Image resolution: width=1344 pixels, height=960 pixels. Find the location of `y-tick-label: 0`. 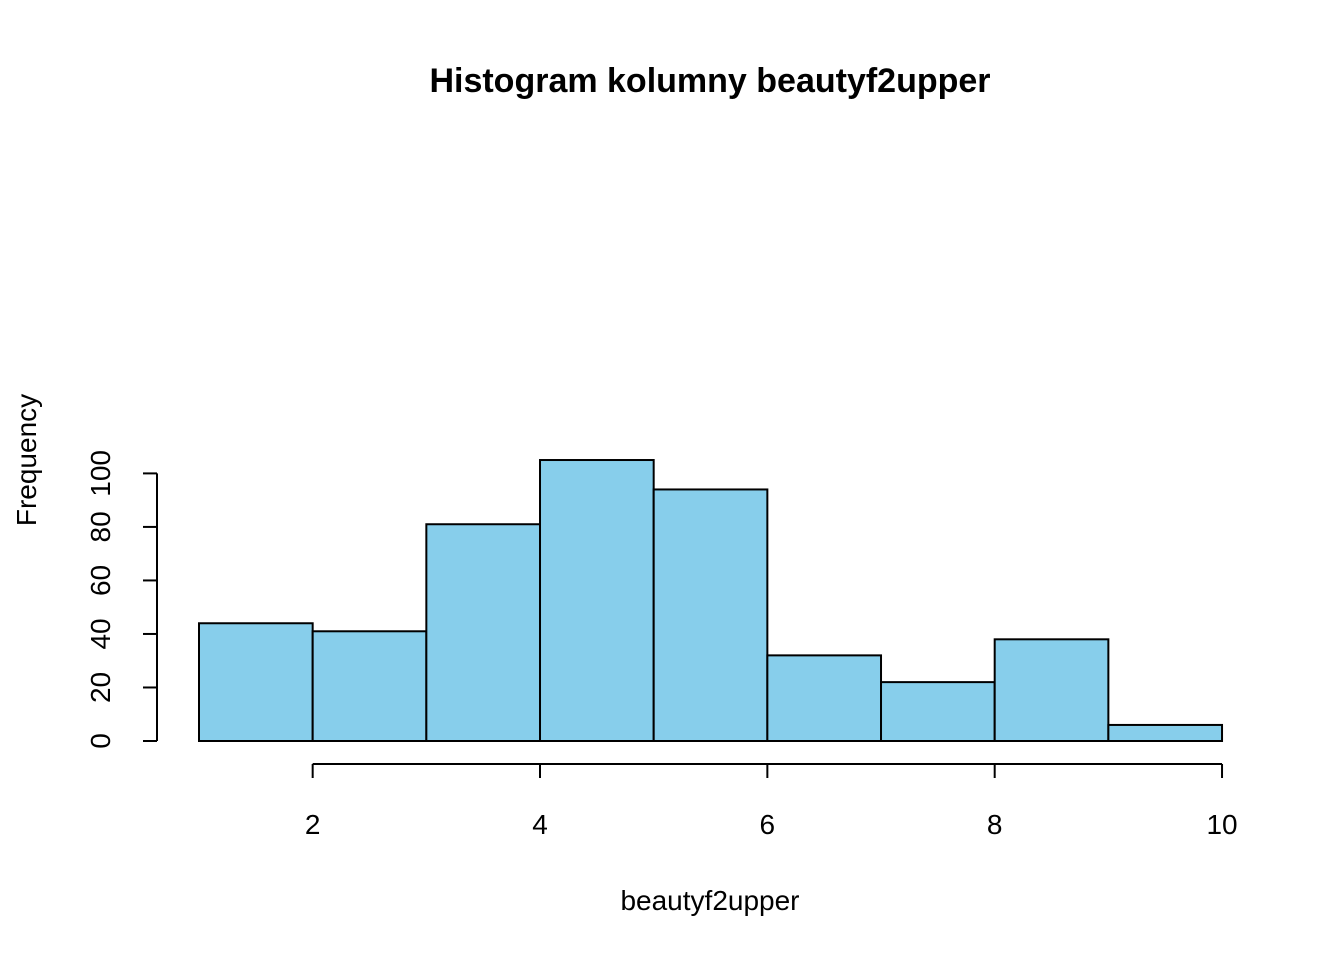

y-tick-label: 0 is located at coordinates (100, 741).